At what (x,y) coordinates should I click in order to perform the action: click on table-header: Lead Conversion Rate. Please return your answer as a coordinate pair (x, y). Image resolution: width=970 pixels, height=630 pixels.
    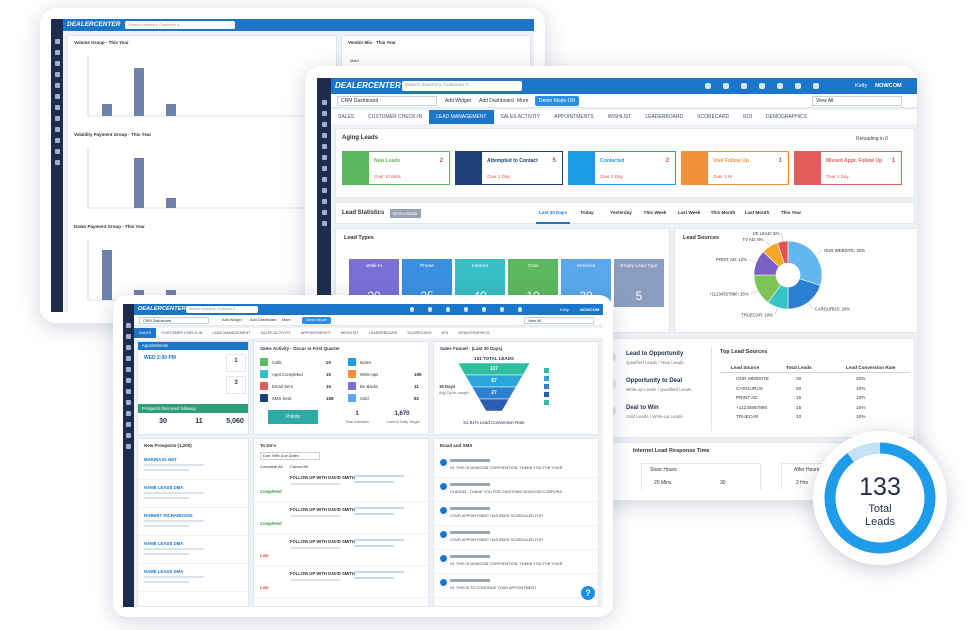
    Looking at the image, I should click on (871, 367).